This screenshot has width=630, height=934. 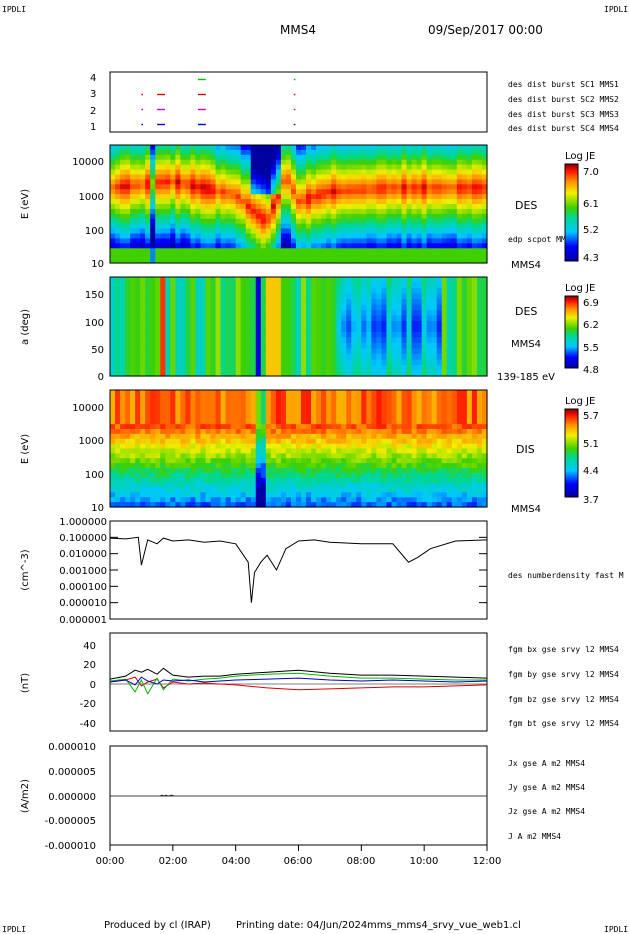 I want to click on pitch-energy-range: 139-185 eV, so click(x=526, y=377).